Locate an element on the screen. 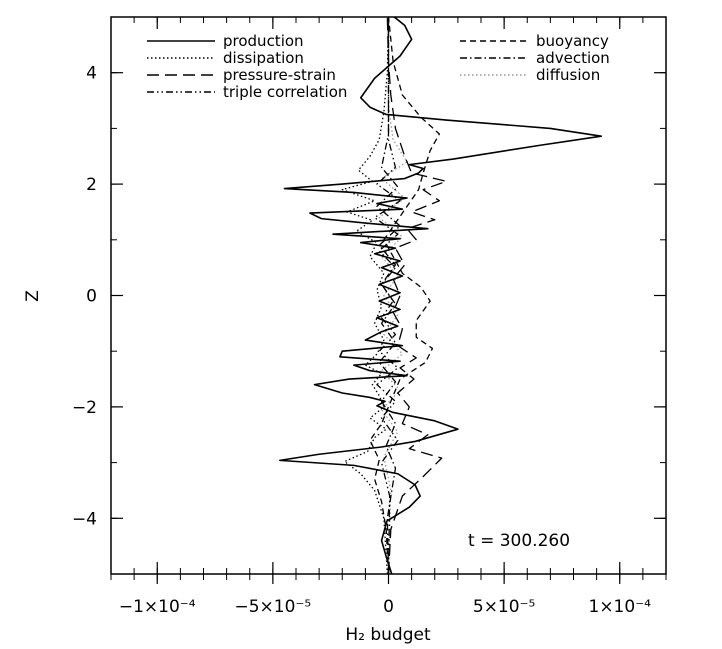  legend-label: dissipation is located at coordinates (263, 58).